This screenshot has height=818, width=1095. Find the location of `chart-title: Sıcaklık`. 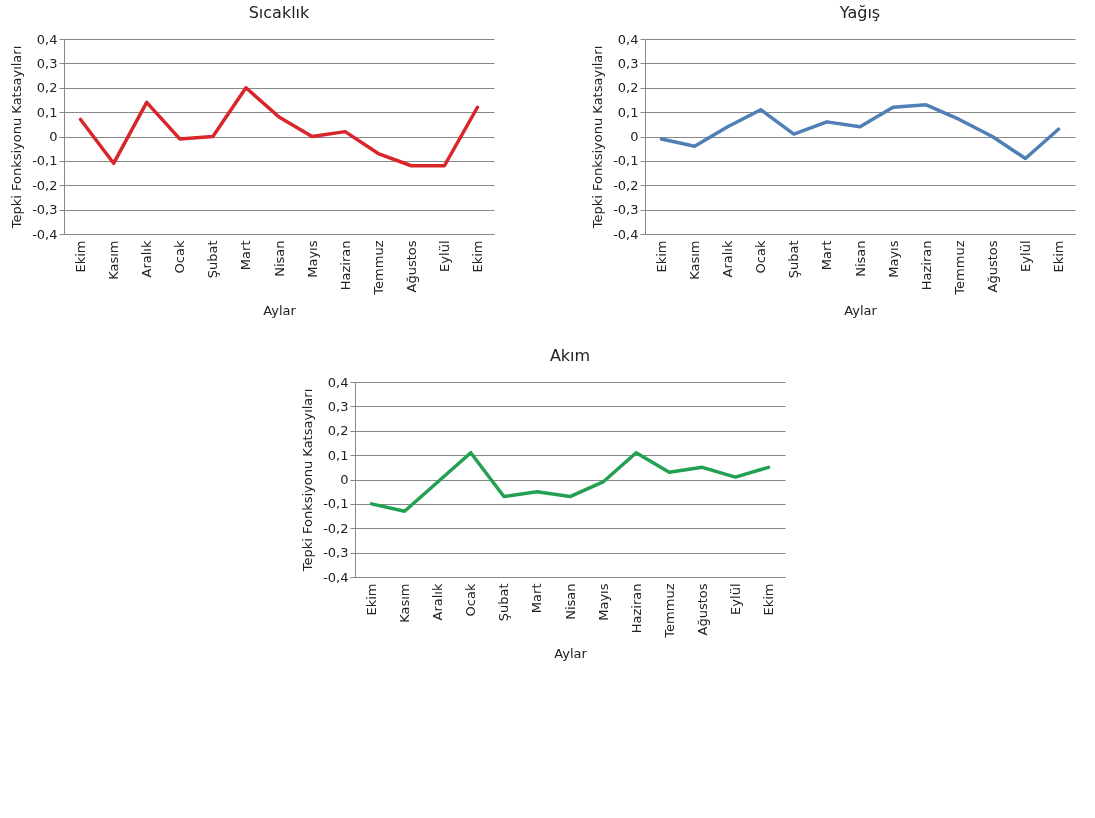

chart-title: Sıcaklık is located at coordinates (279, 12).